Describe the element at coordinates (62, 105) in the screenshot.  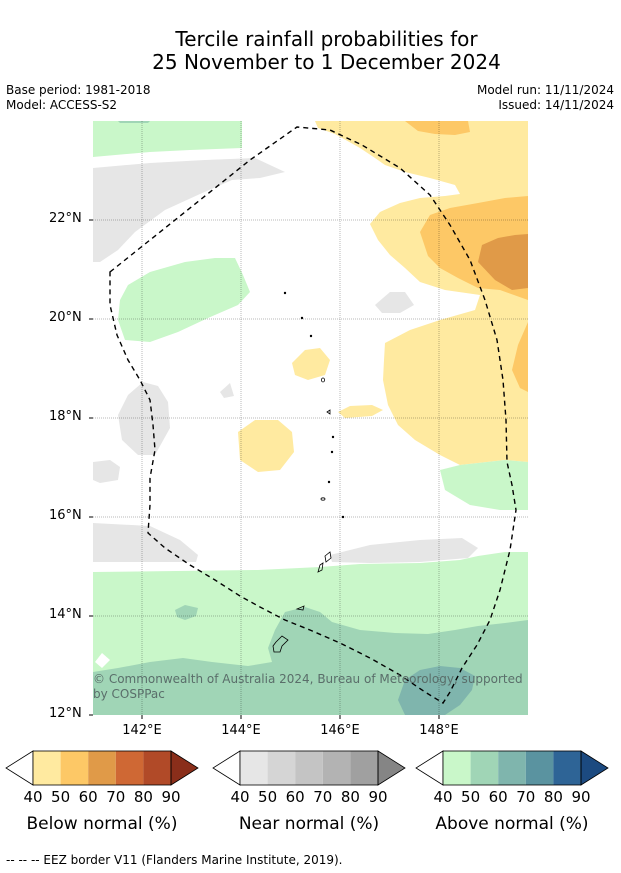
I see `model-name: Model: ACCESS-S2` at that location.